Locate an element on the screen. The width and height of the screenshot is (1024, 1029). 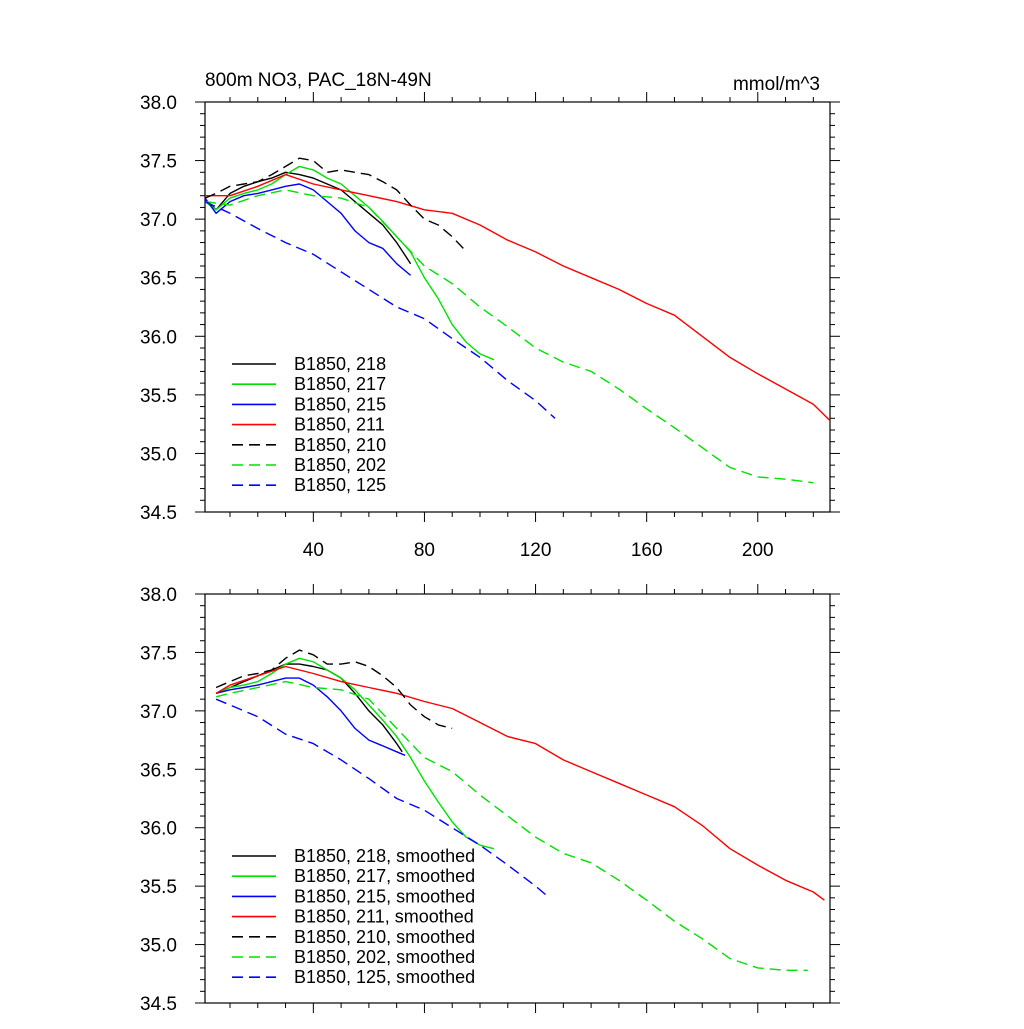
x-tick-label: 80 is located at coordinates (424, 550).